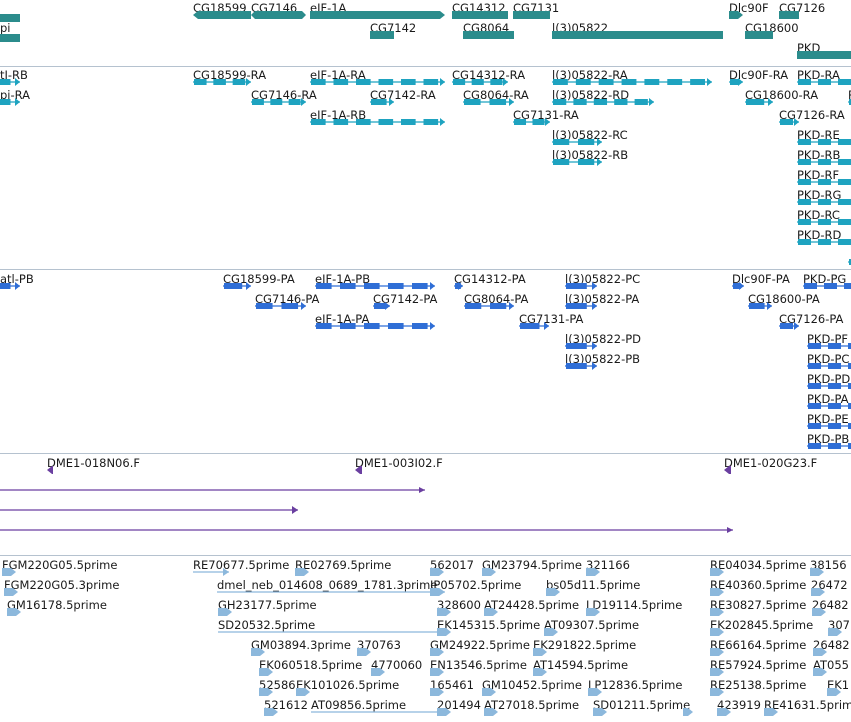  What do you see at coordinates (93, 463) in the screenshot?
I see `feature-label: DME1-018N06.F` at bounding box center [93, 463].